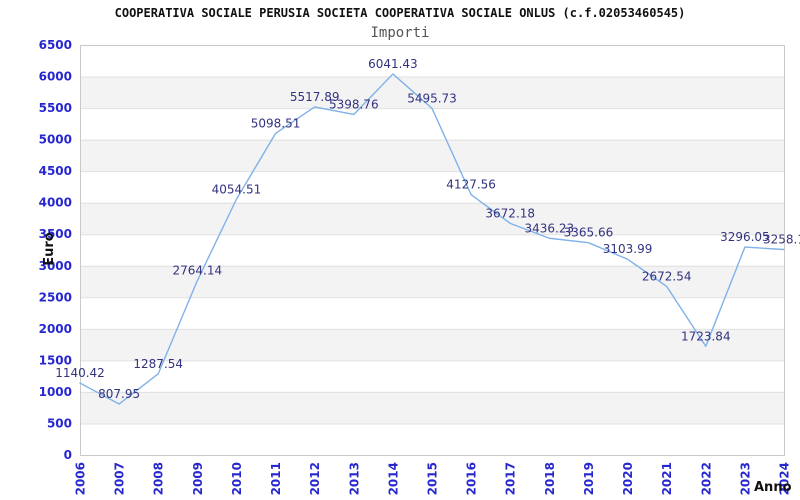 The image size is (800, 500). Describe the element at coordinates (393, 64) in the screenshot. I see `data-point-label: 6041.43` at that location.